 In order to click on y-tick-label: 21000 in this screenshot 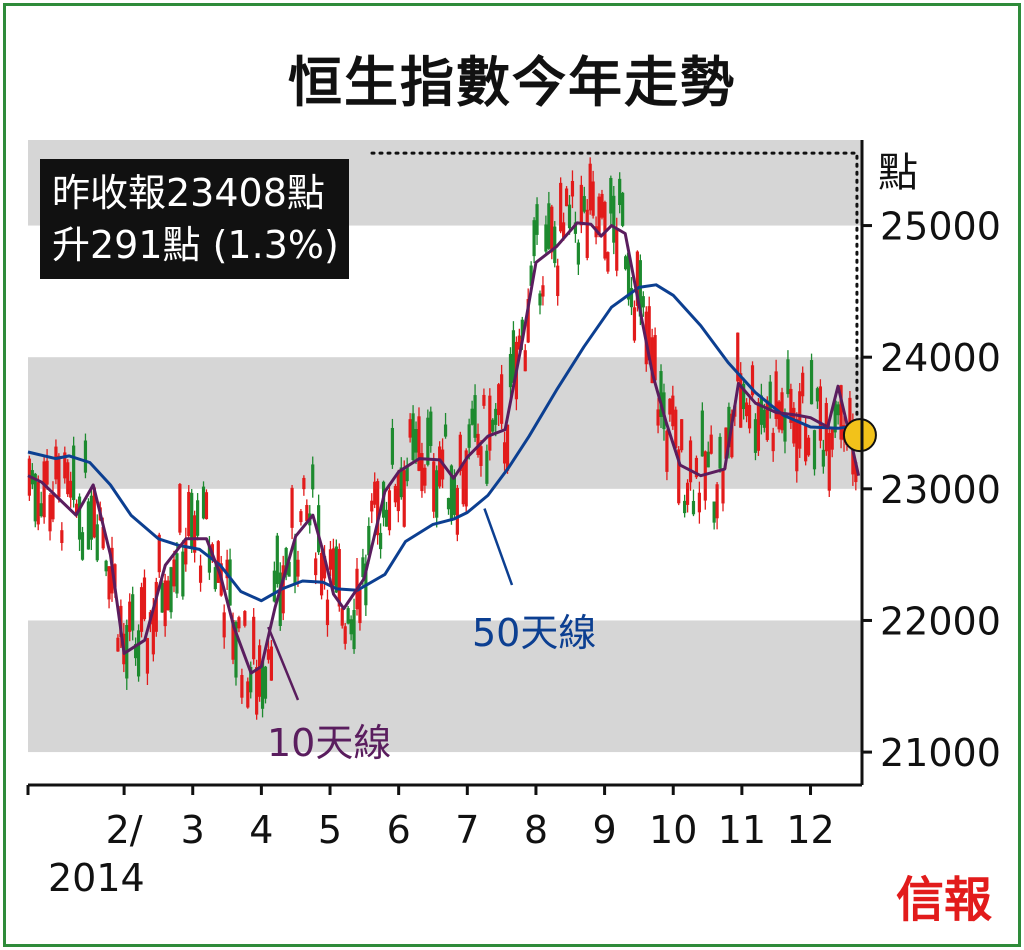, I will do `click(940, 753)`.